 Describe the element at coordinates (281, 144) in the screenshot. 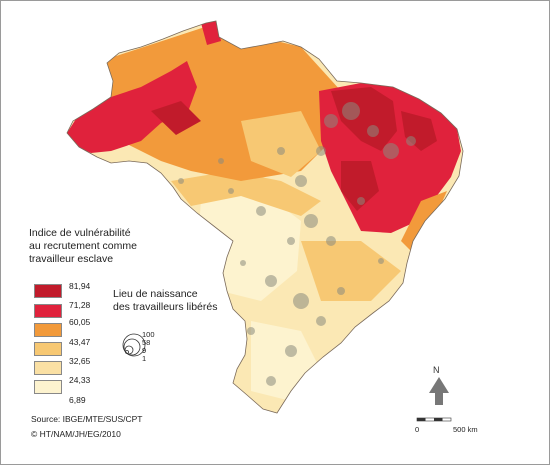

I see `region-yellow-para` at that location.